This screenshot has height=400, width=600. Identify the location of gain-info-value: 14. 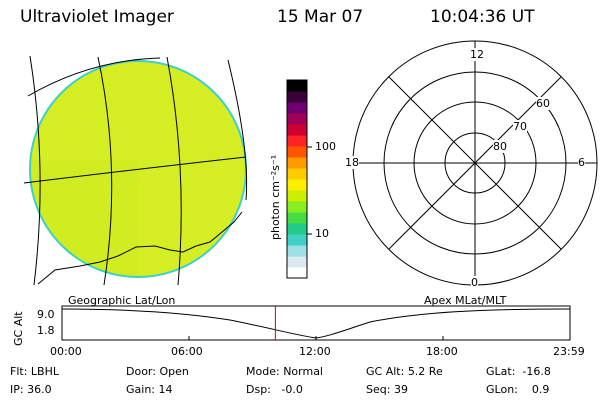
(165, 389).